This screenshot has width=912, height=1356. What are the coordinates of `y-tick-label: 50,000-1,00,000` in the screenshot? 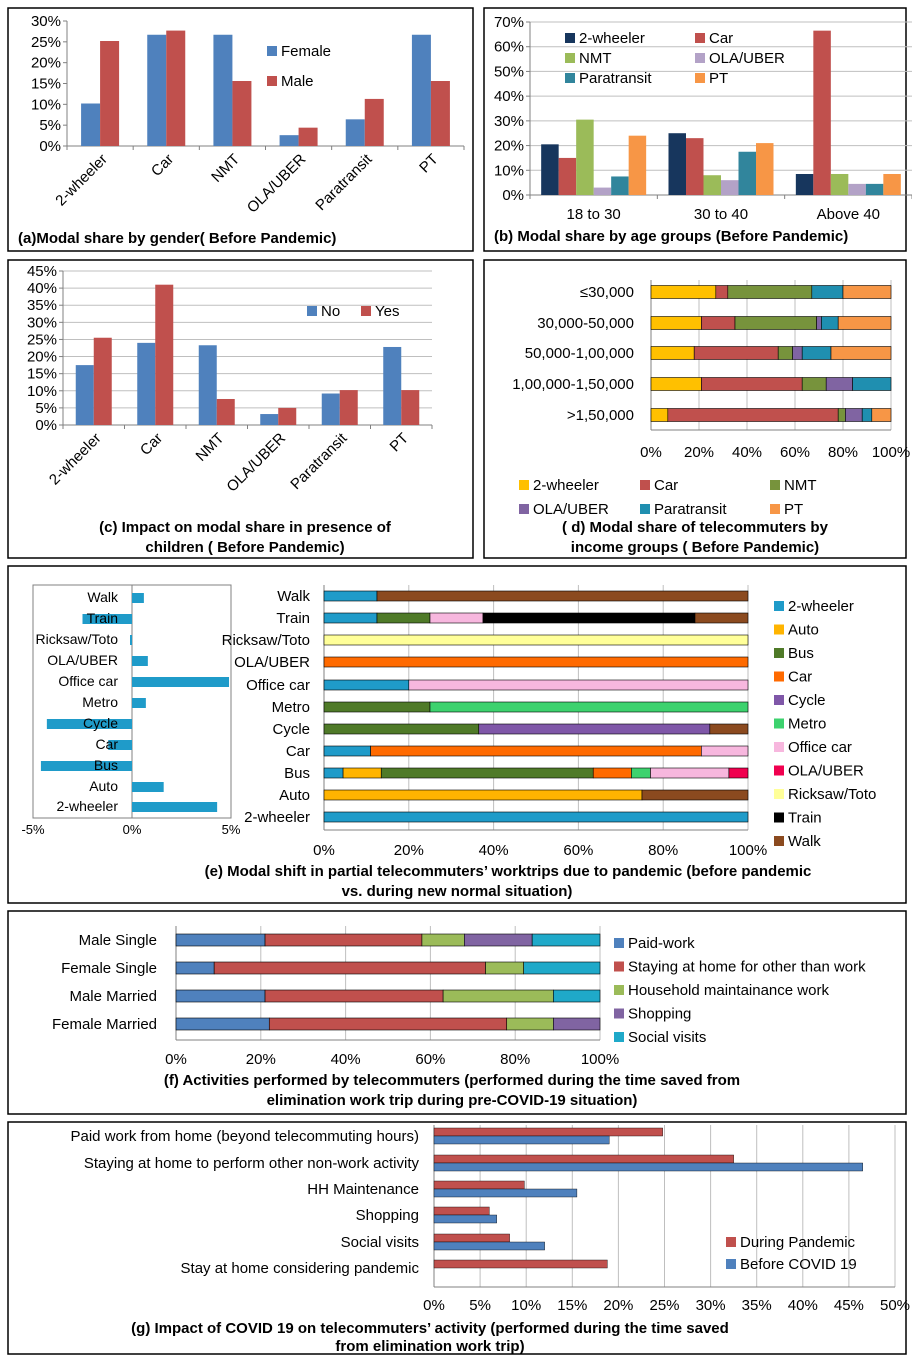 It's located at (579, 353).